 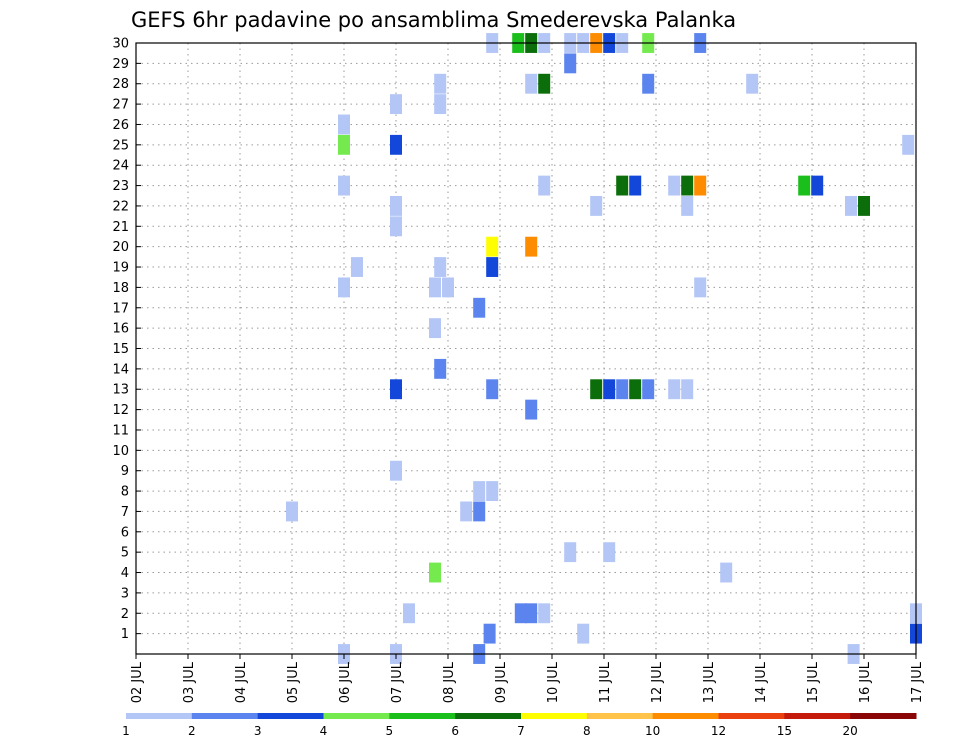 What do you see at coordinates (120, 390) in the screenshot?
I see `y-tick-label: 13` at bounding box center [120, 390].